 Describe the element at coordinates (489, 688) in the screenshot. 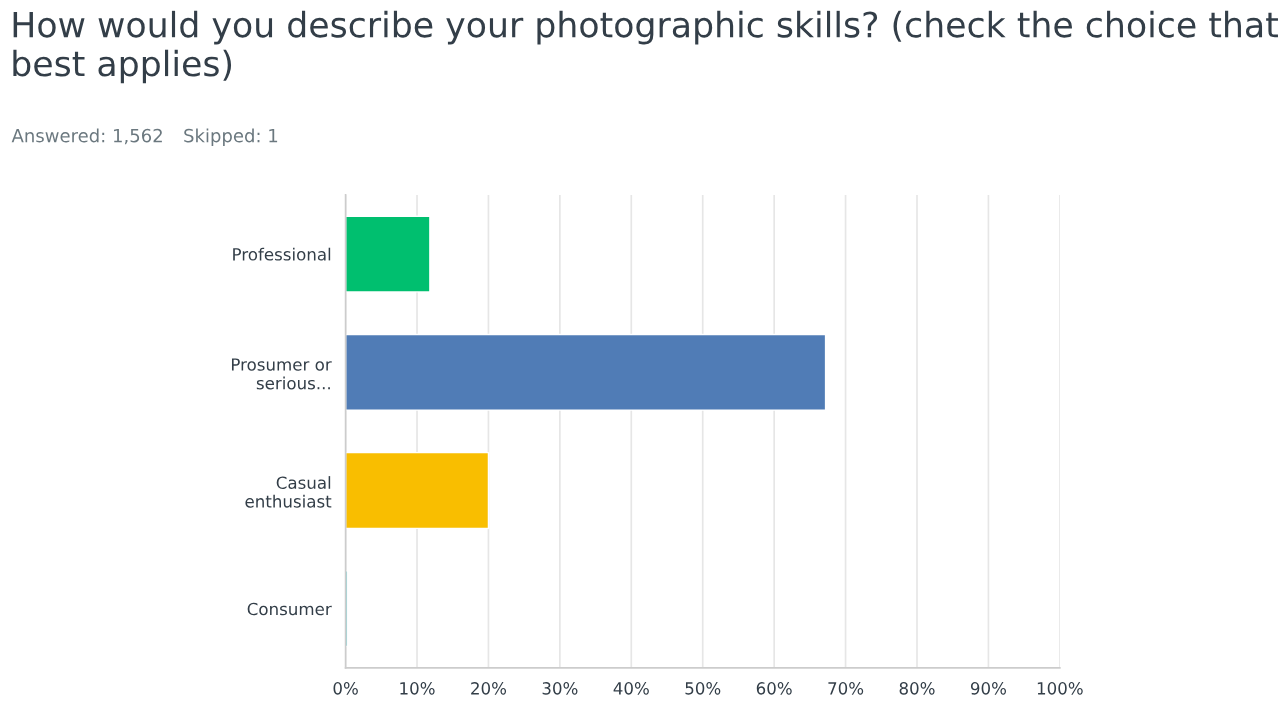

I see `x-tick-label: 20%` at that location.